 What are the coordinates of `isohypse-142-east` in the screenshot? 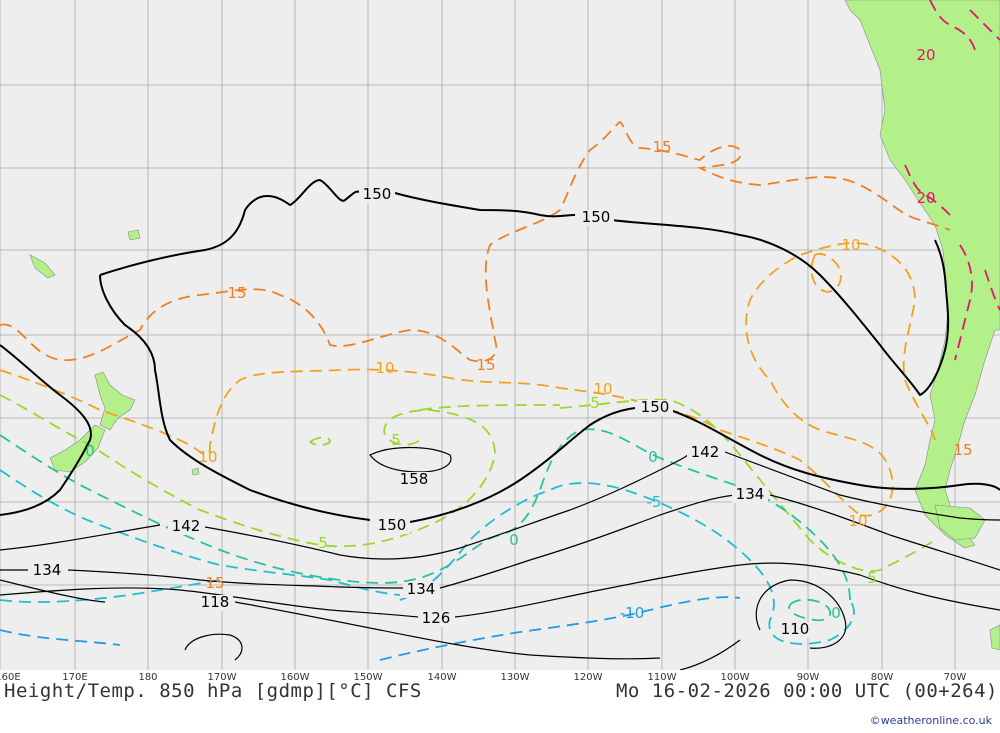 It's located at (862, 486).